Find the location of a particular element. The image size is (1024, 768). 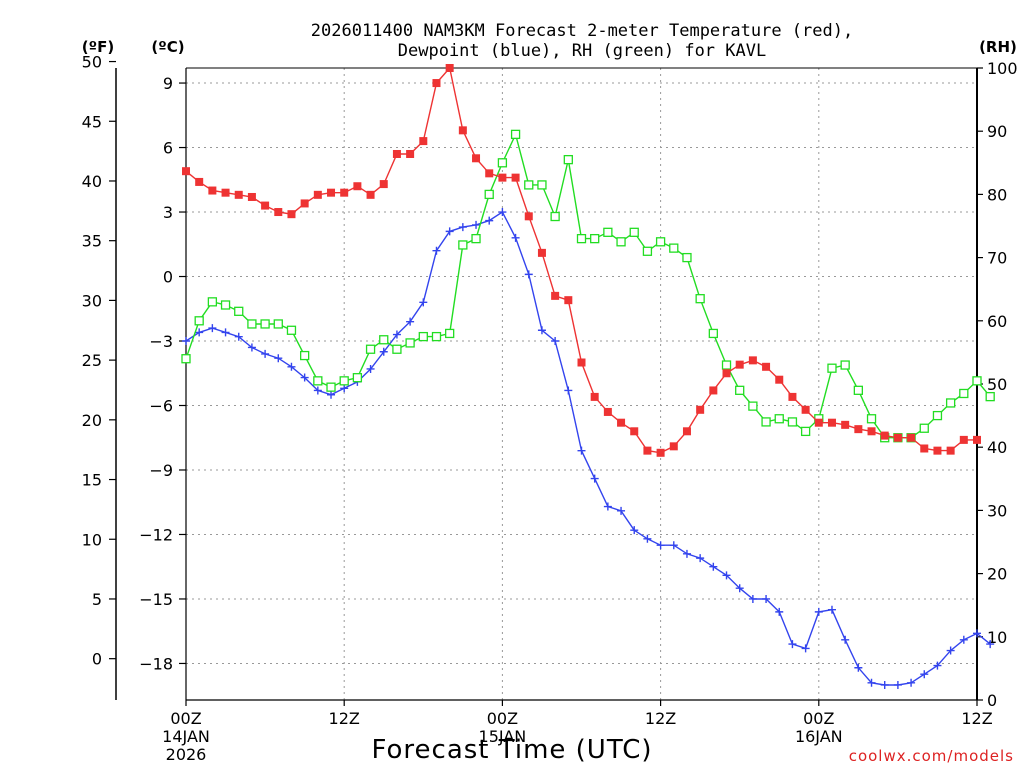

x-axis-title: Forecast Time (UTC) is located at coordinates (511, 750).